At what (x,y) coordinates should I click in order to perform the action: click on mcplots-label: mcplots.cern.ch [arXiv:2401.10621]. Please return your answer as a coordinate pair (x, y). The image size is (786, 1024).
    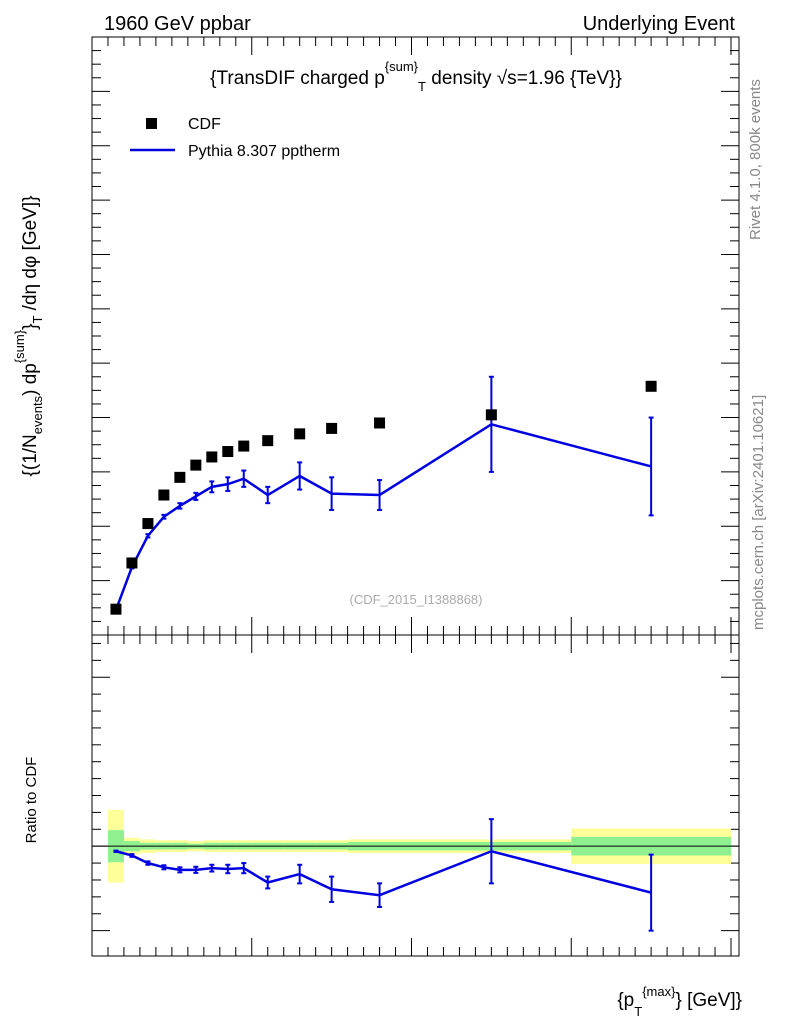
    Looking at the image, I should click on (758, 512).